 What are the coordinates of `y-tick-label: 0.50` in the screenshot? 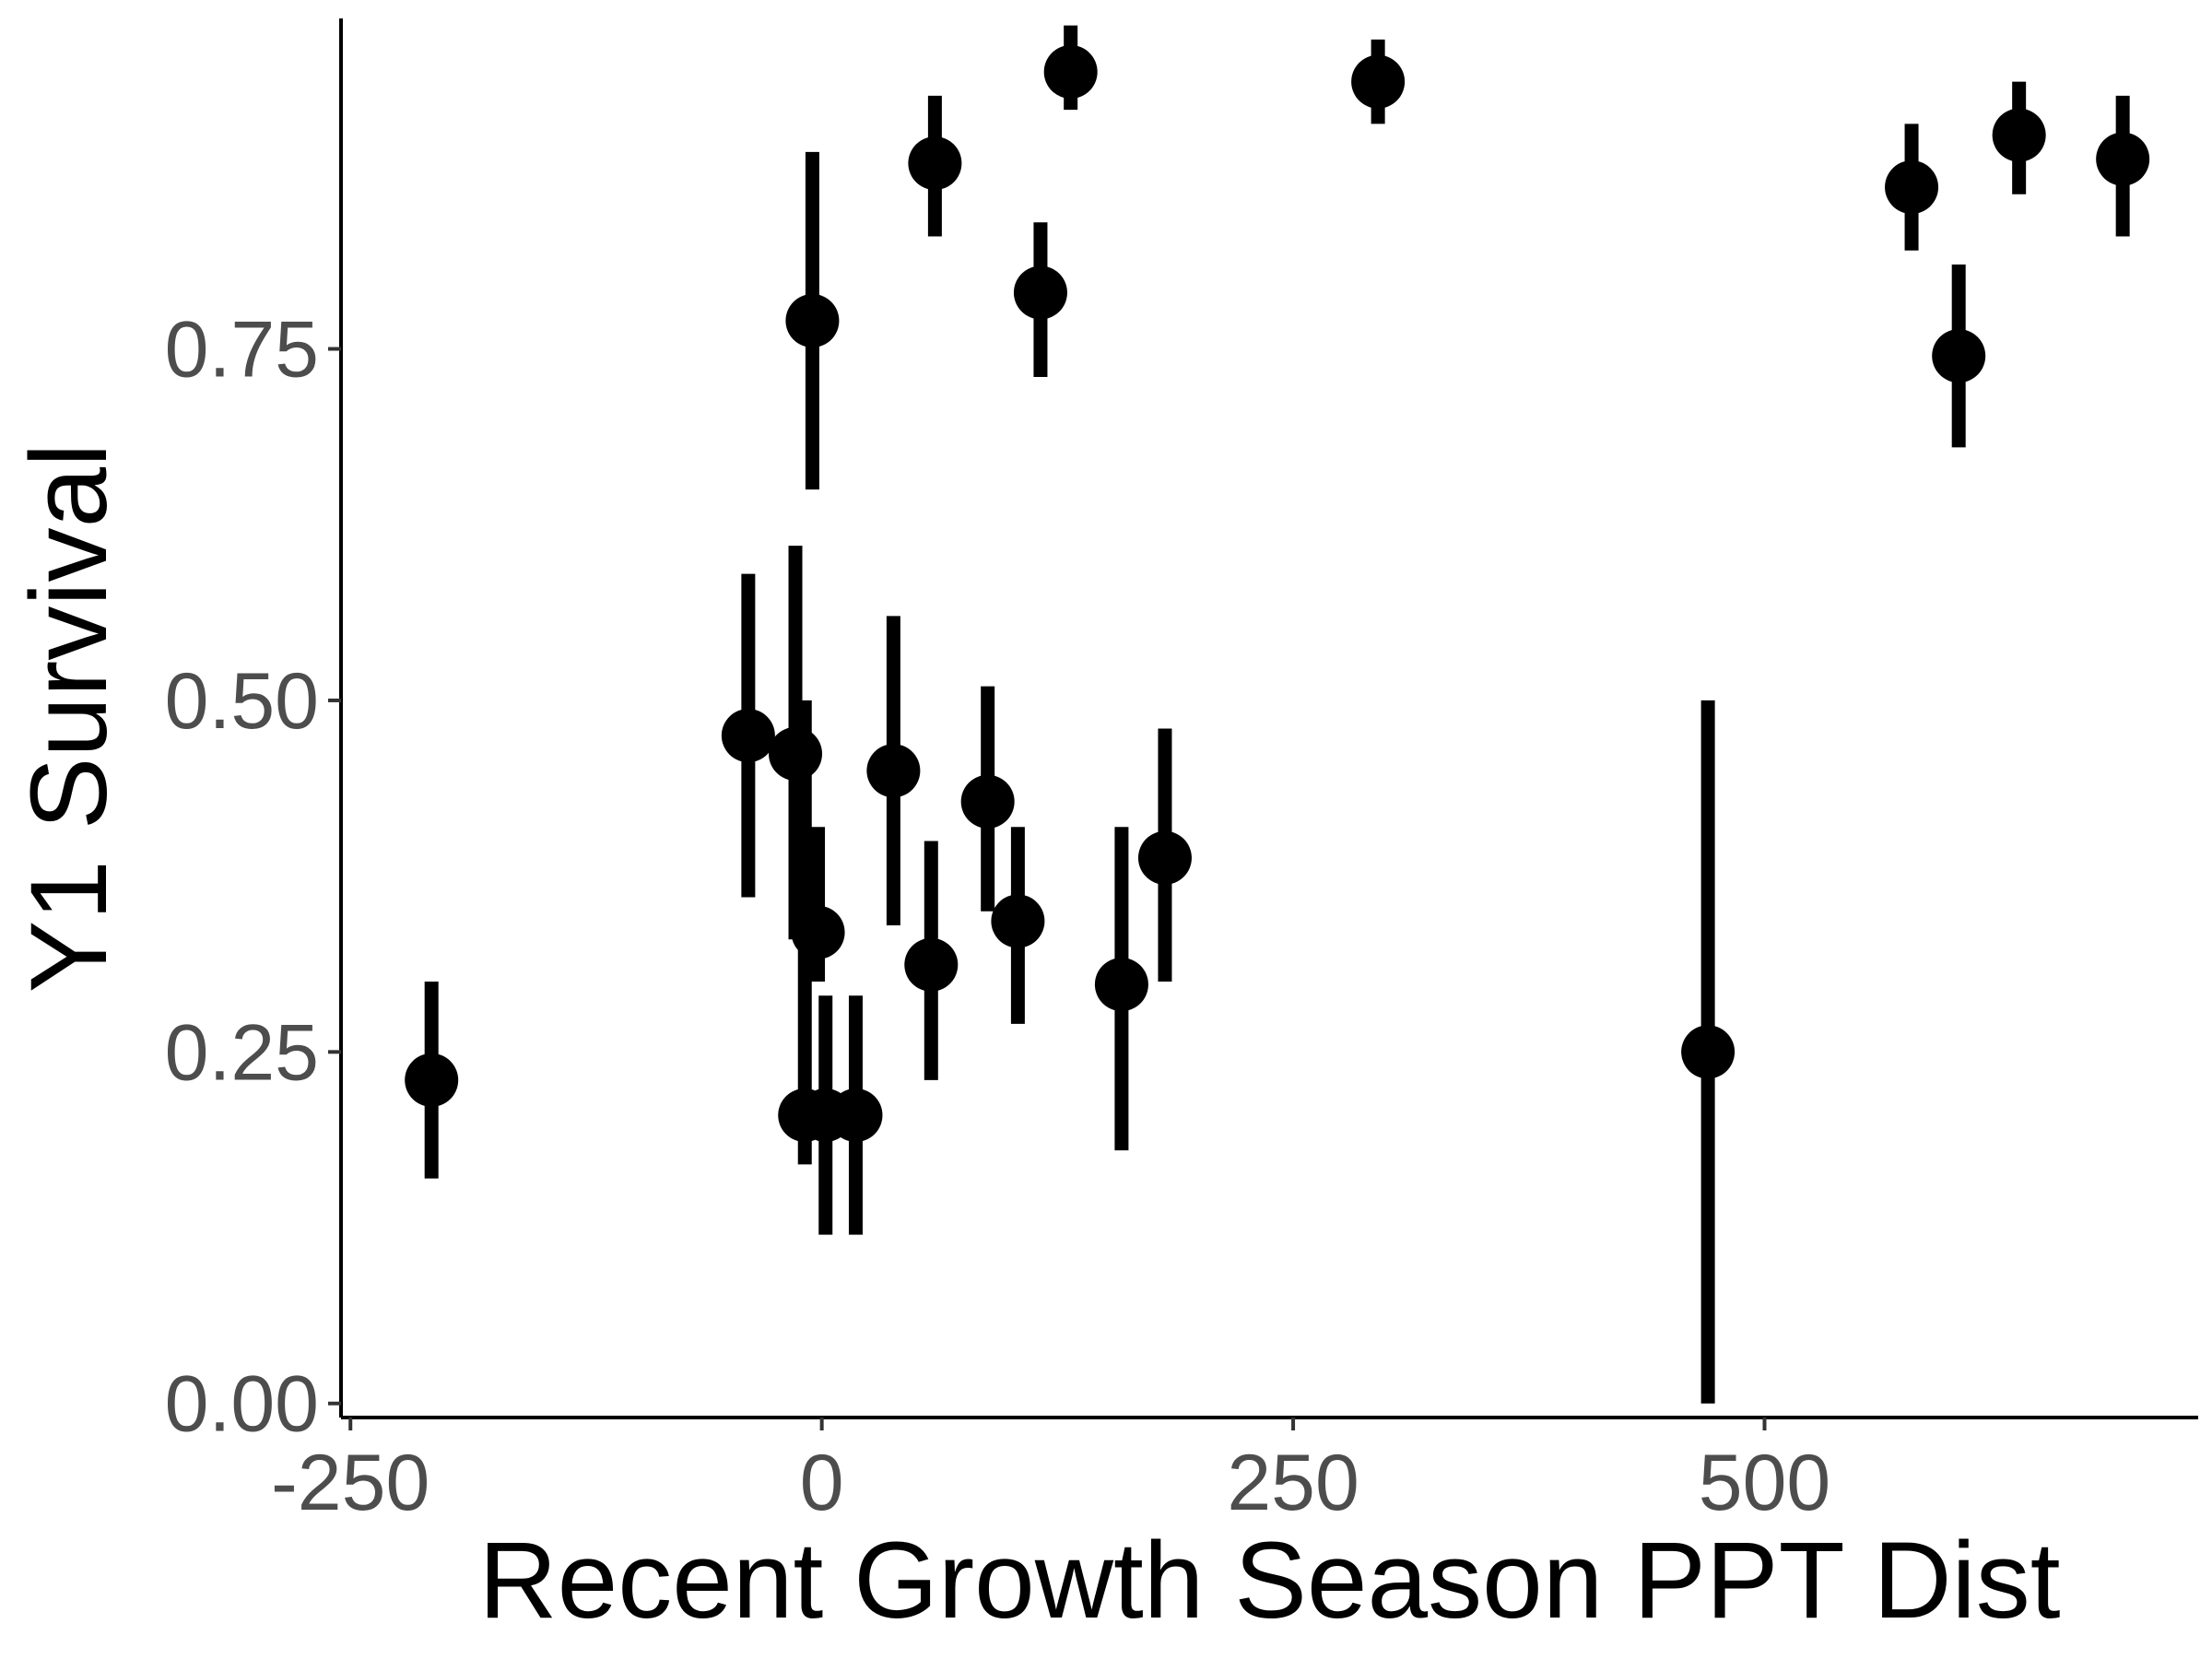 It's located at (242, 701).